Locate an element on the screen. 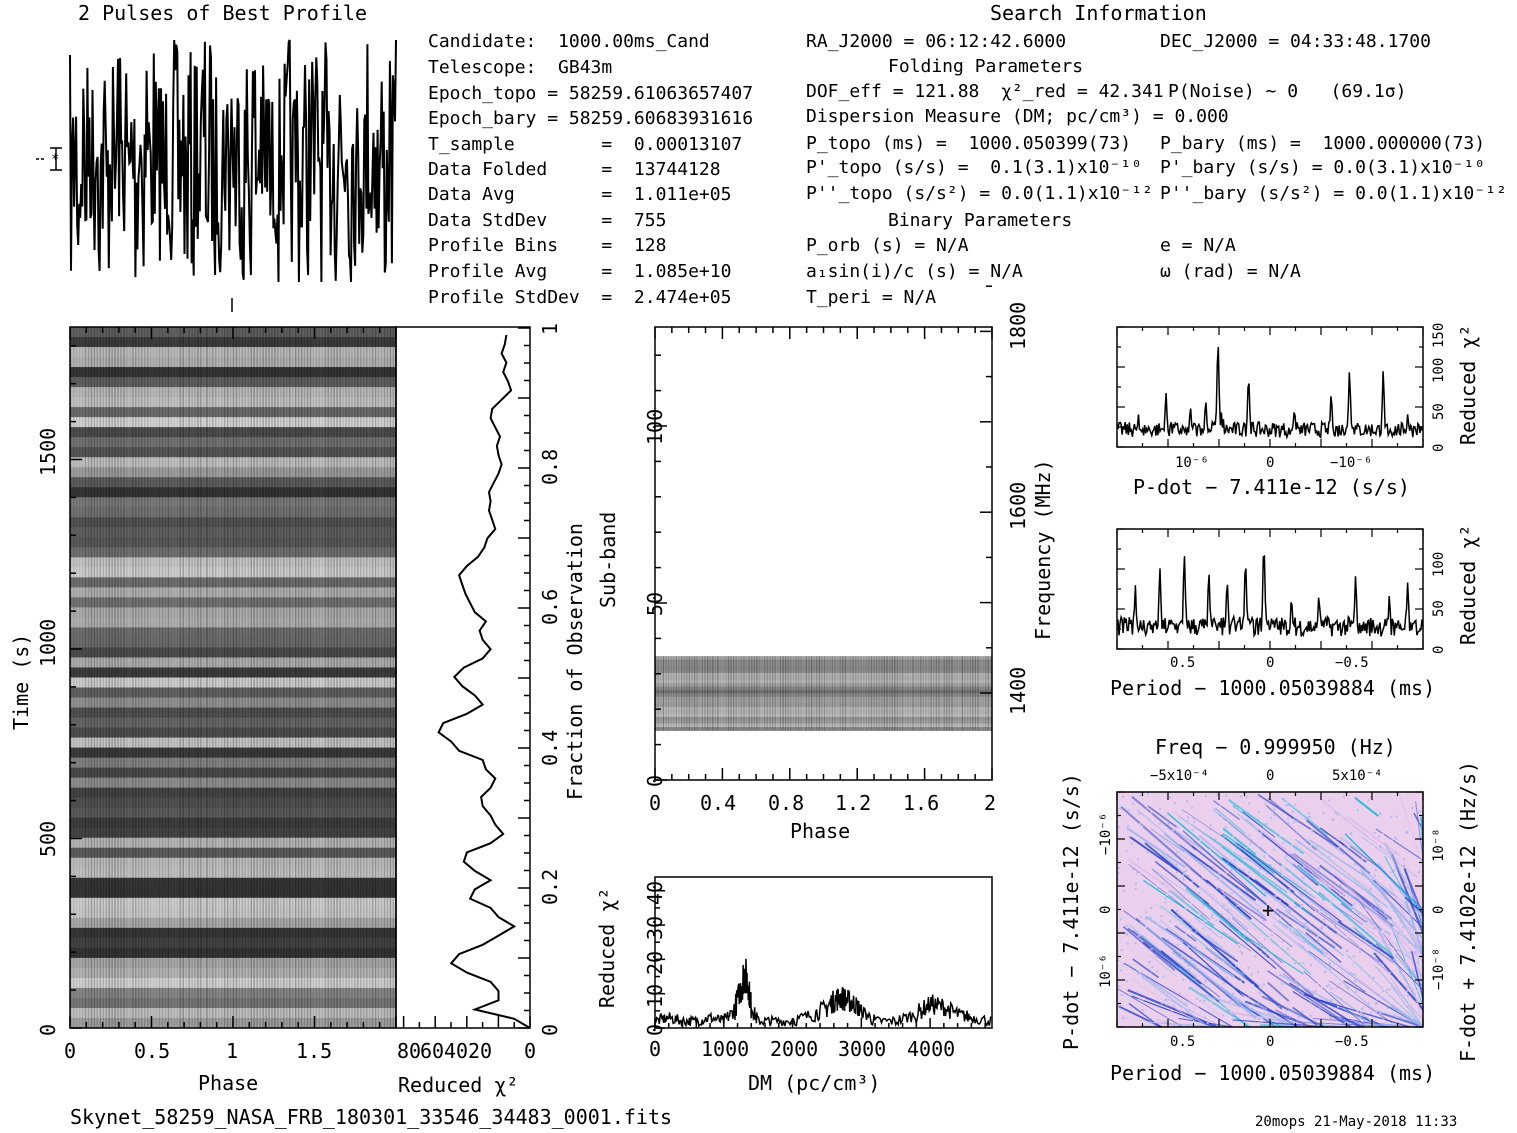 The height and width of the screenshot is (1133, 1517). info-tsample: T_sample = 0.00013107 is located at coordinates (585, 144).